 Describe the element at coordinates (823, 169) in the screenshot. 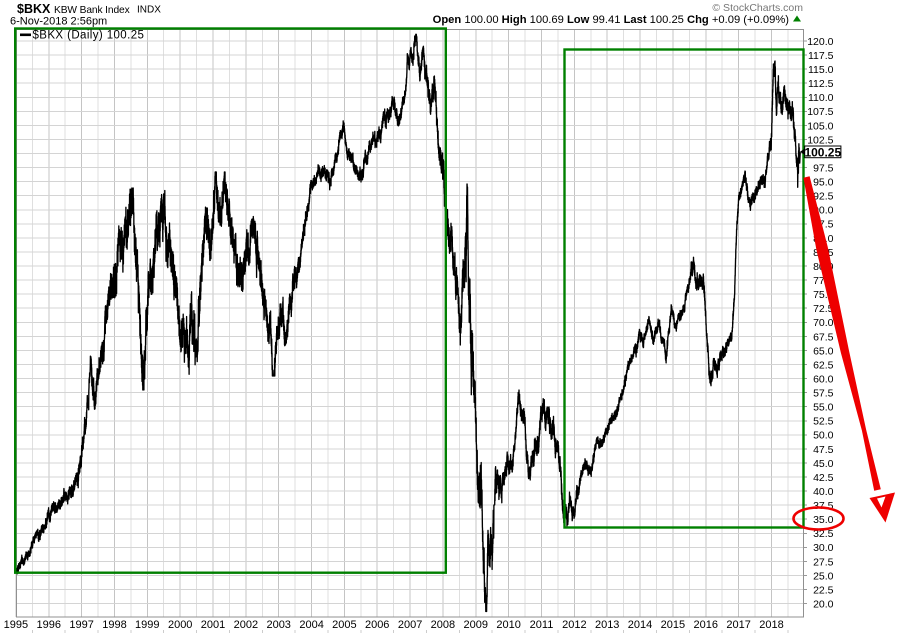

I see `svg-text: 97.5` at that location.